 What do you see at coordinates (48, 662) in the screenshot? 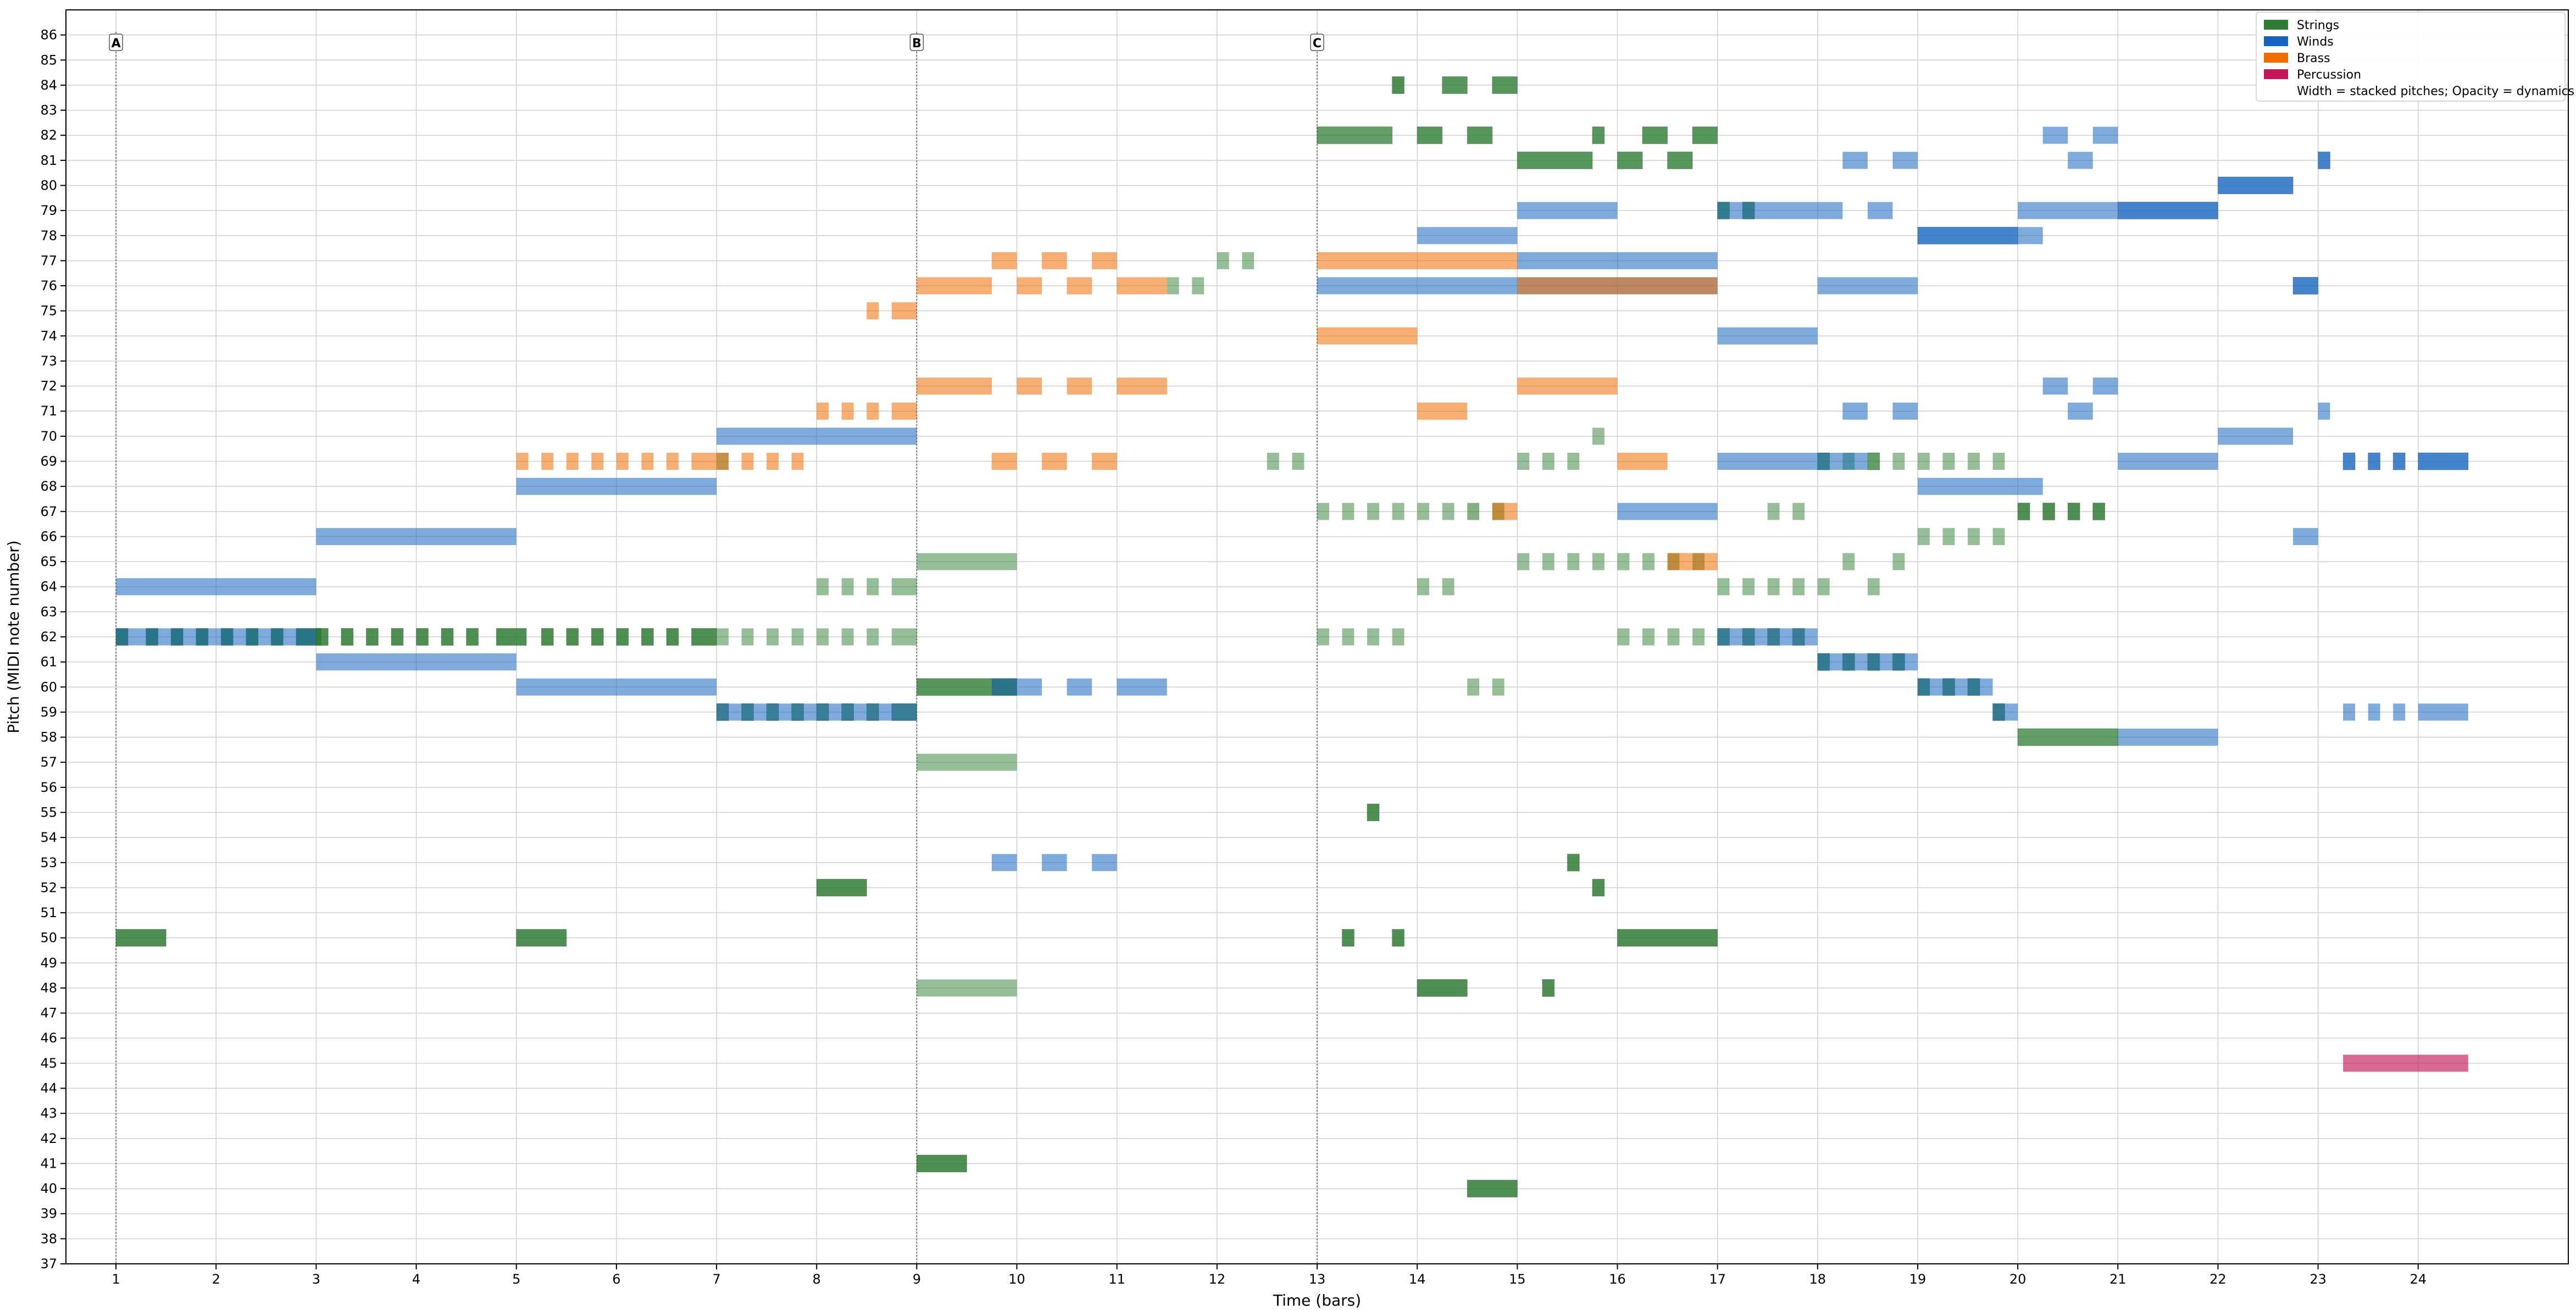
I see `y-tick-label: 61` at bounding box center [48, 662].